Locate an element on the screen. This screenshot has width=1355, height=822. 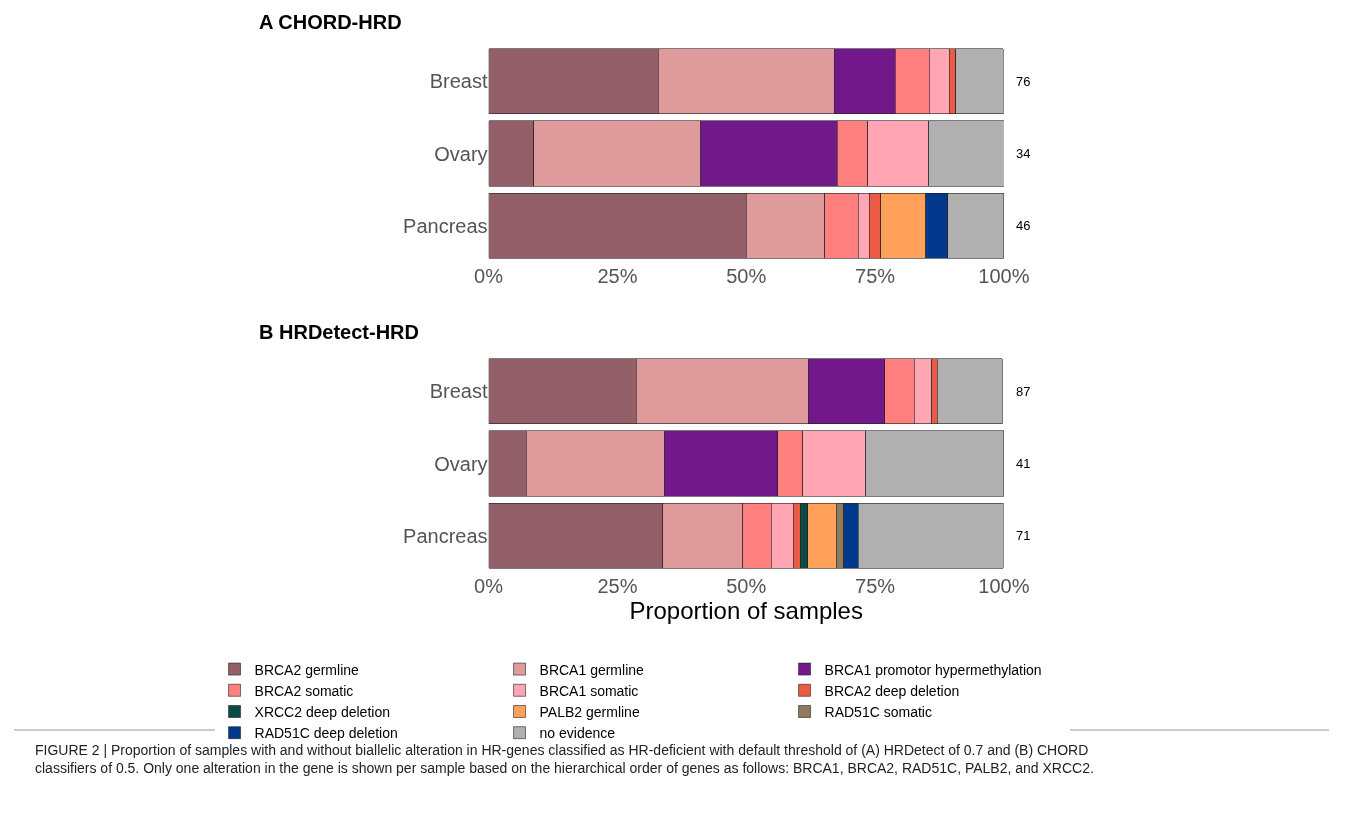
legend-label: no evidence is located at coordinates (577, 733).